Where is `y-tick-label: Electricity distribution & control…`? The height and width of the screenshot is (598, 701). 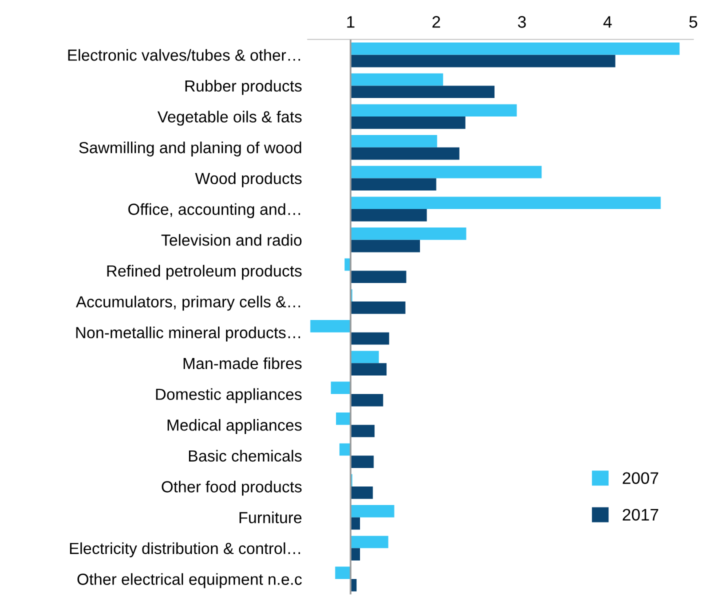
y-tick-label: Electricity distribution & control… is located at coordinates (185, 550).